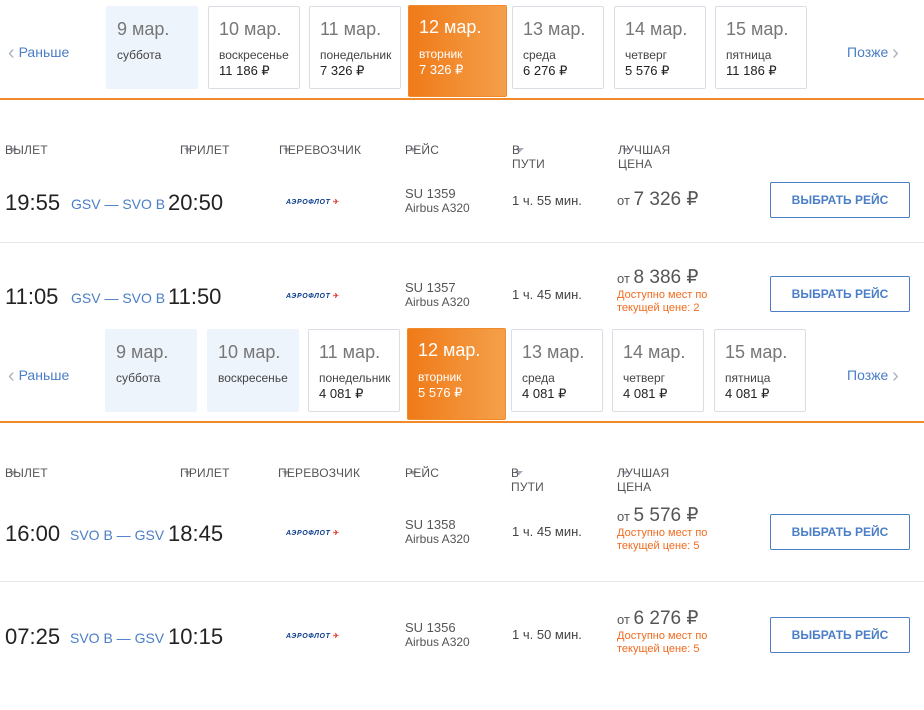  What do you see at coordinates (761, 47) in the screenshot?
I see `date-tab-15: 15 мар. пятница 11 186 ₽` at bounding box center [761, 47].